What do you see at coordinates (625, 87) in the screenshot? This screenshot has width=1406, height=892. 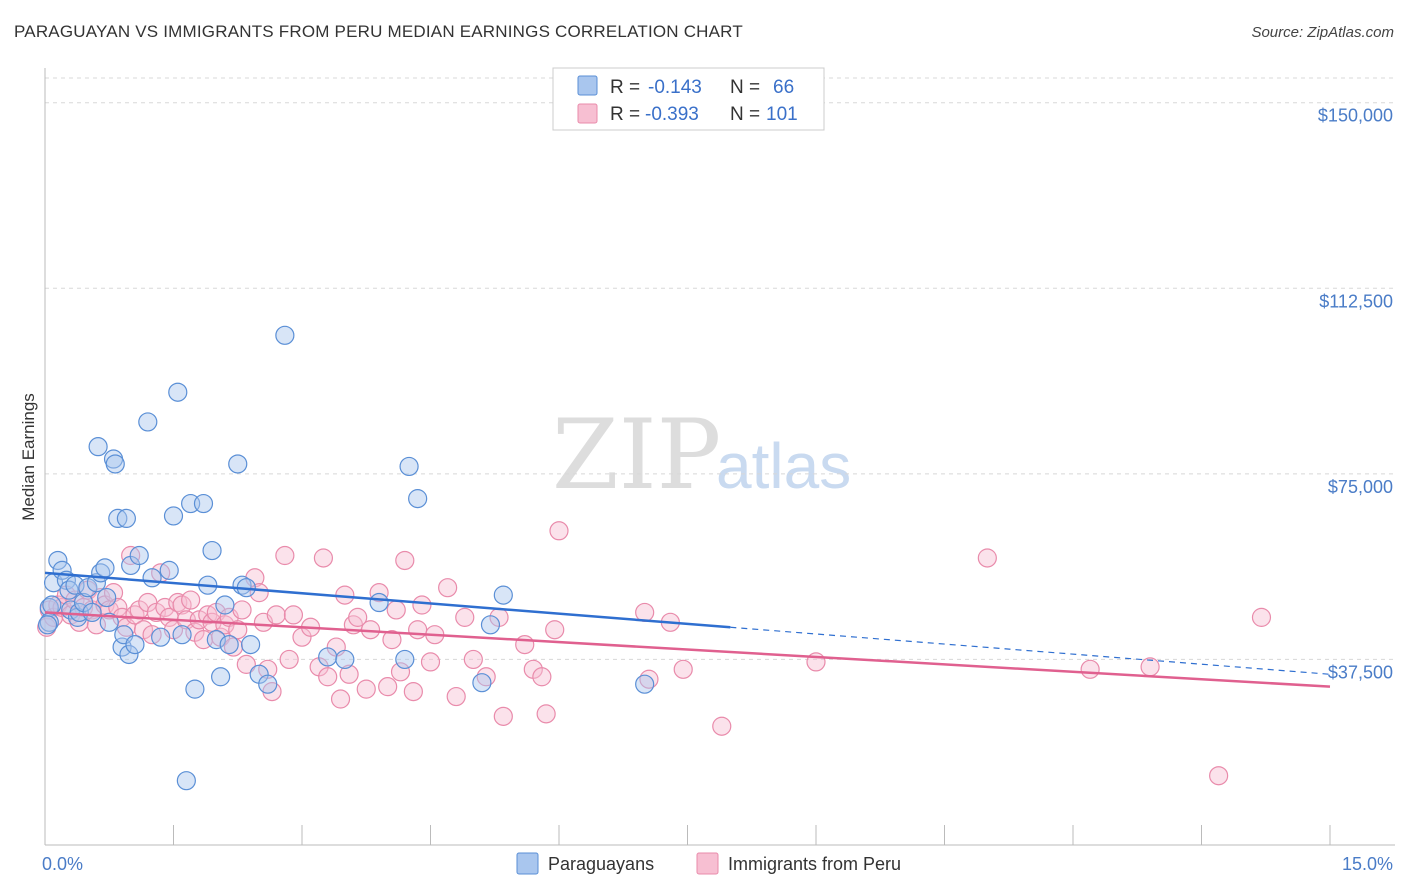 I see `legend-r-label-1: R =` at bounding box center [625, 87].